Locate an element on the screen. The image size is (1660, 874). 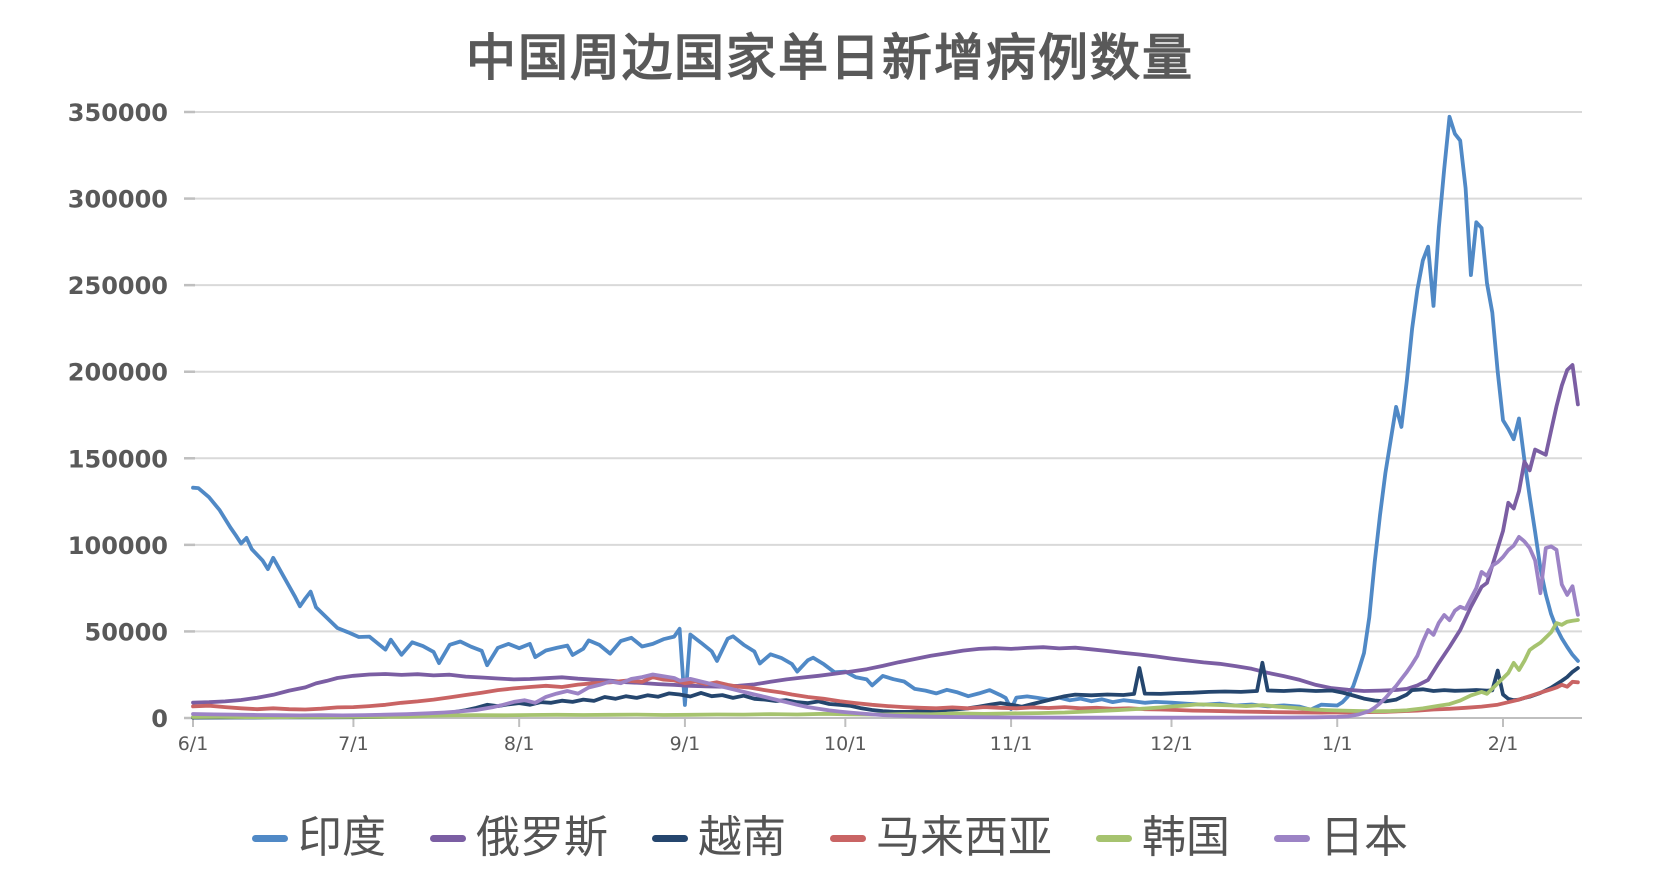
legend-item-malaysia: 马来西亚 is located at coordinates (941, 838).